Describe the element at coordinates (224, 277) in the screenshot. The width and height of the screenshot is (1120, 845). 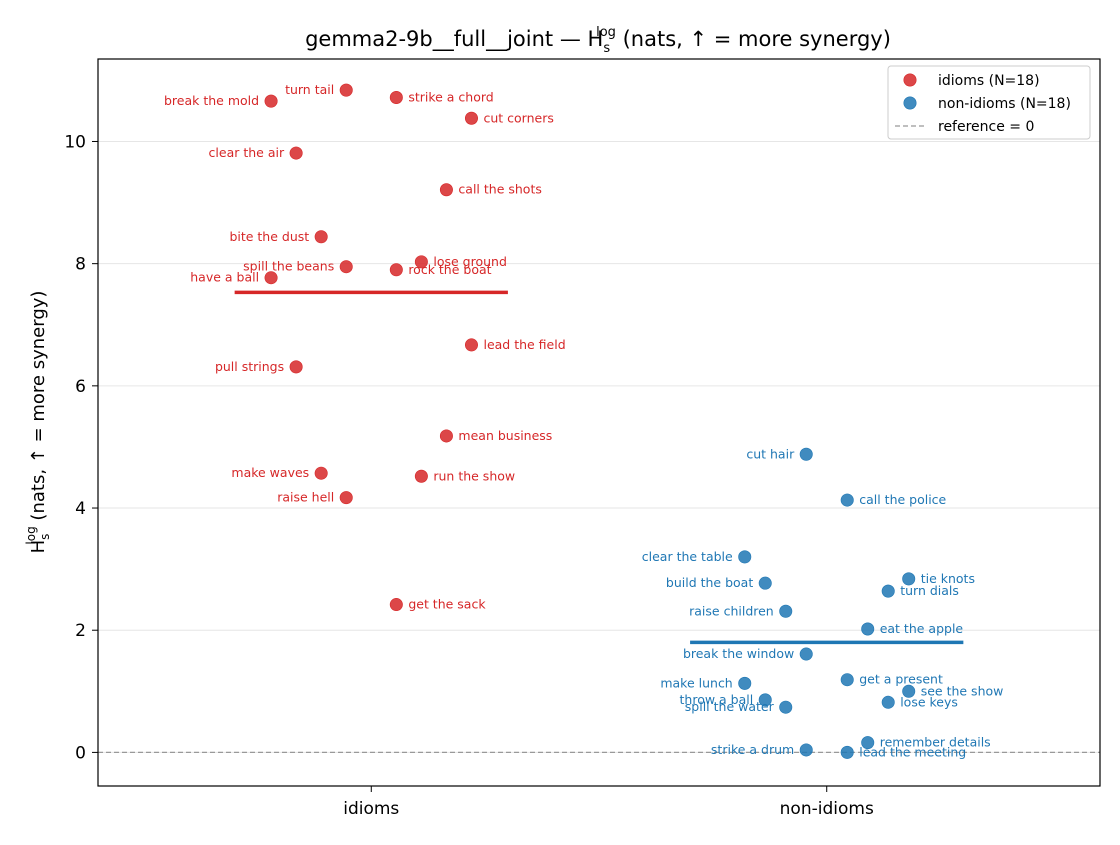
I see `point-label: have a ball` at that location.